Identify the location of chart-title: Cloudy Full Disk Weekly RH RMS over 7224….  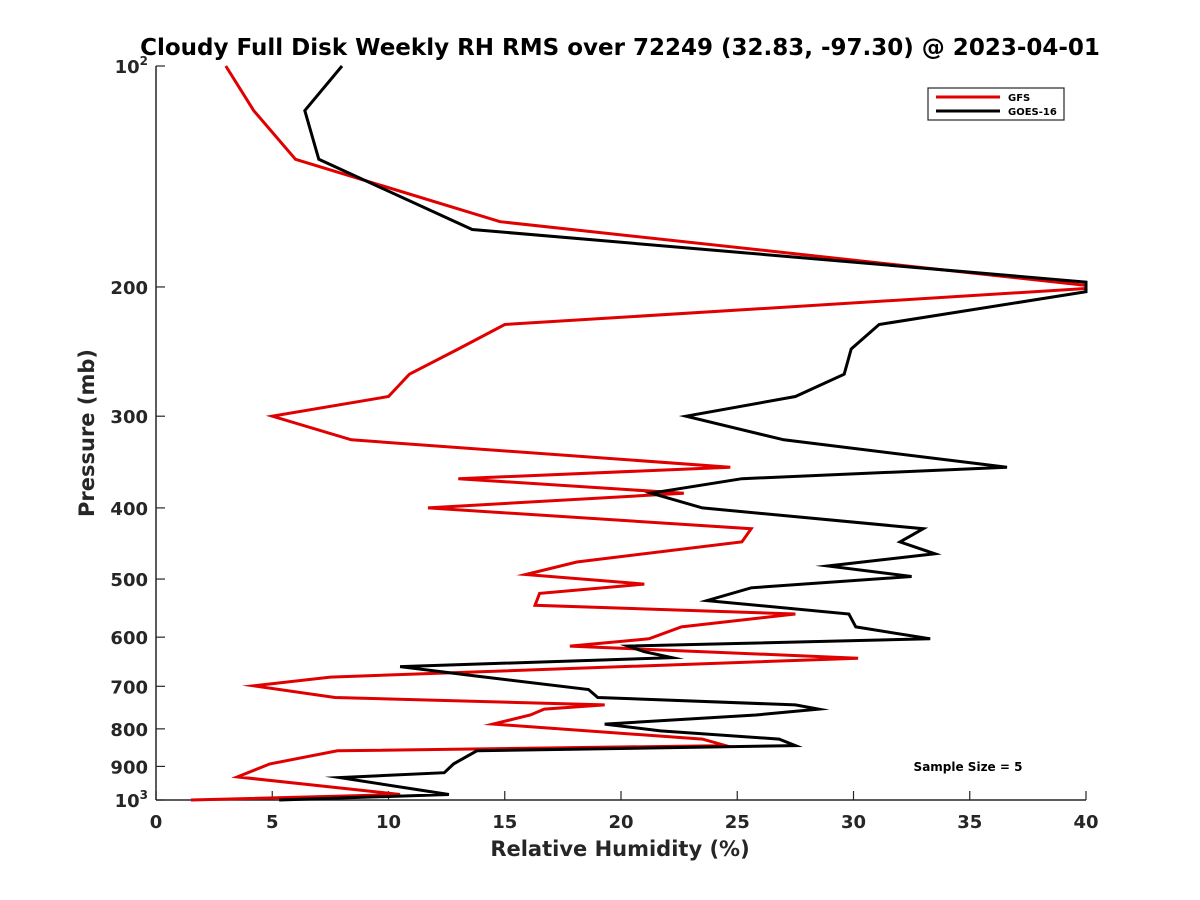
(620, 48).